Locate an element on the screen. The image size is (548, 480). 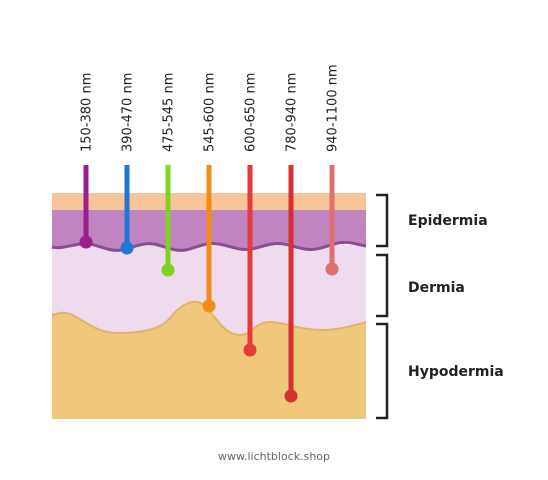
footer-website: www.lichtblock.shop is located at coordinates (274, 456).